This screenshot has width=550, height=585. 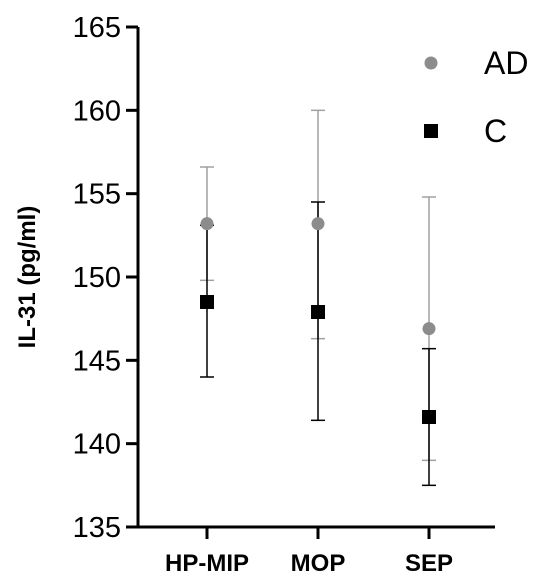 What do you see at coordinates (97, 361) in the screenshot?
I see `y-tick-label: 145` at bounding box center [97, 361].